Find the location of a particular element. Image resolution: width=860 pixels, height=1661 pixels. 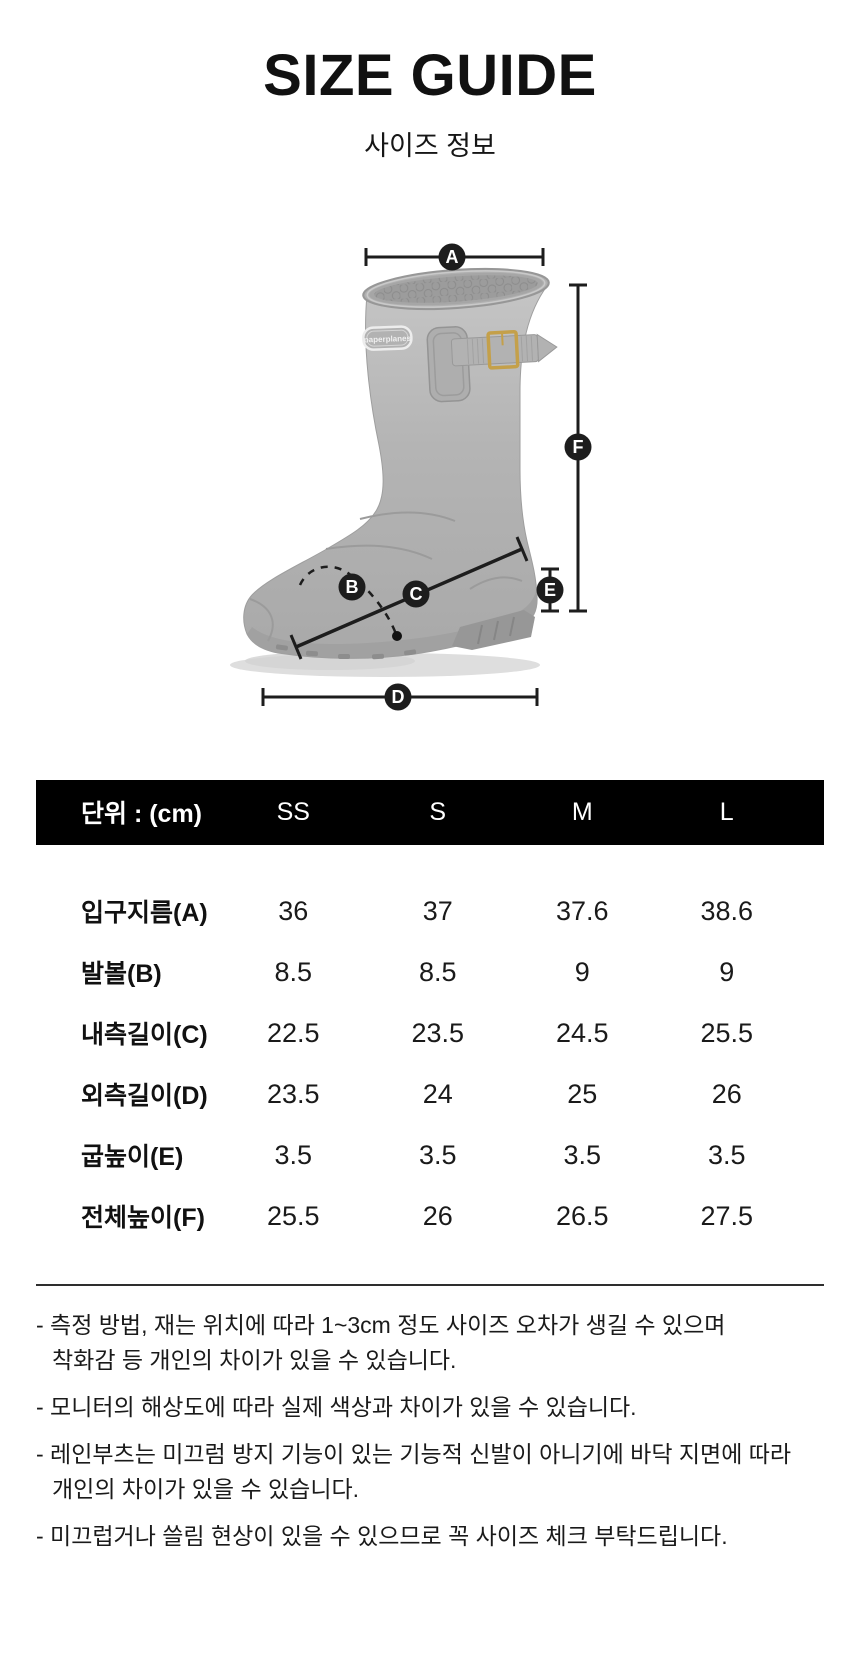

size-table-row: 발볼(B) 8.5 8.5 9 9 is located at coordinates (430, 972).